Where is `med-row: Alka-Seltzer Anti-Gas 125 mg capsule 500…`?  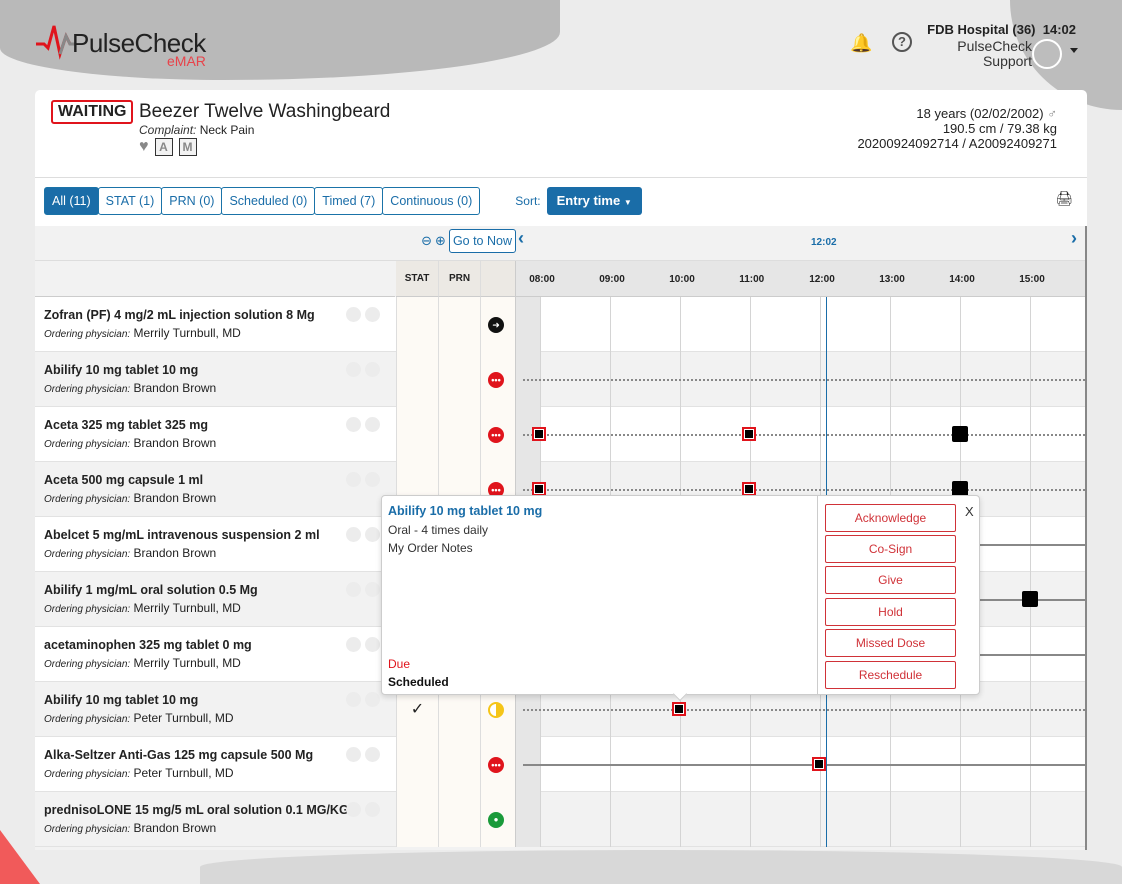
med-row: Alka-Seltzer Anti-Gas 125 mg capsule 500… is located at coordinates (560, 764).